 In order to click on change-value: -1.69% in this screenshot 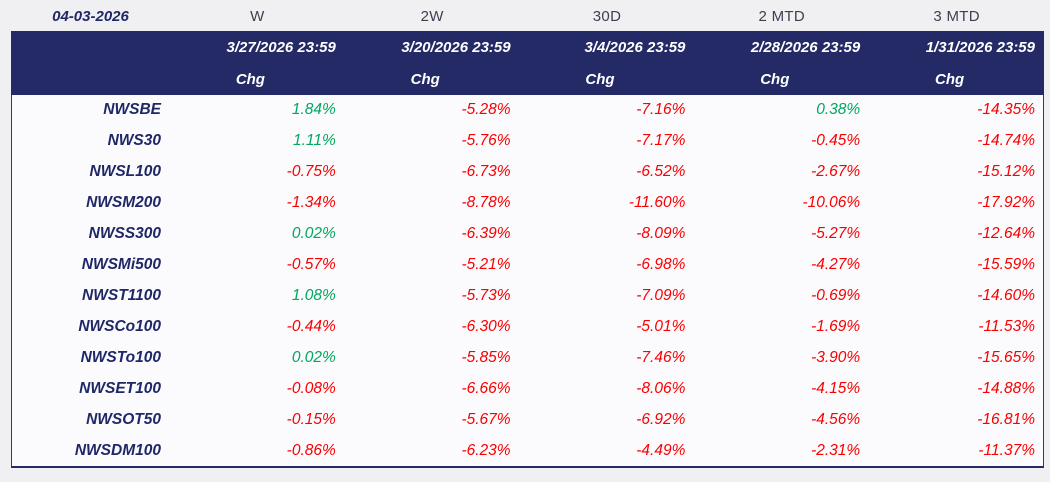, I will do `click(836, 326)`.